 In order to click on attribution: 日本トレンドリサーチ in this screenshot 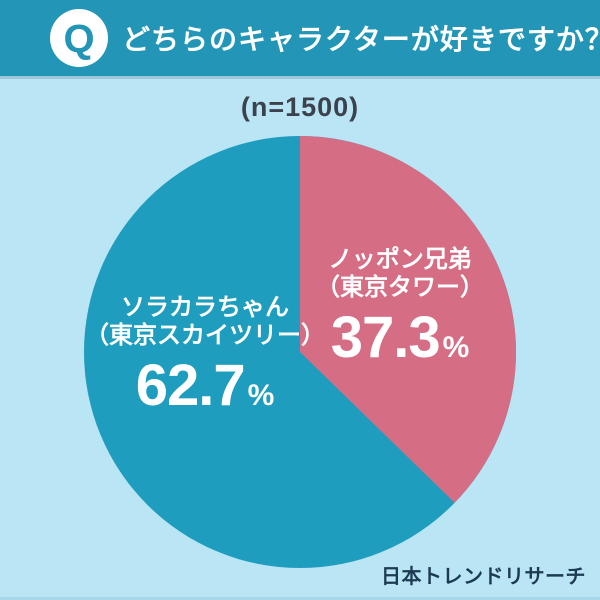, I will do `click(483, 577)`.